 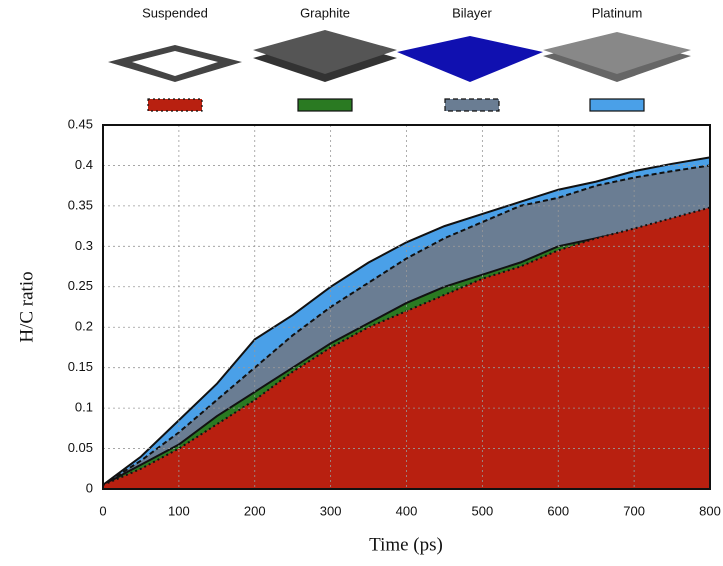 What do you see at coordinates (325, 52) in the screenshot?
I see `sheet-graphite-layer` at bounding box center [325, 52].